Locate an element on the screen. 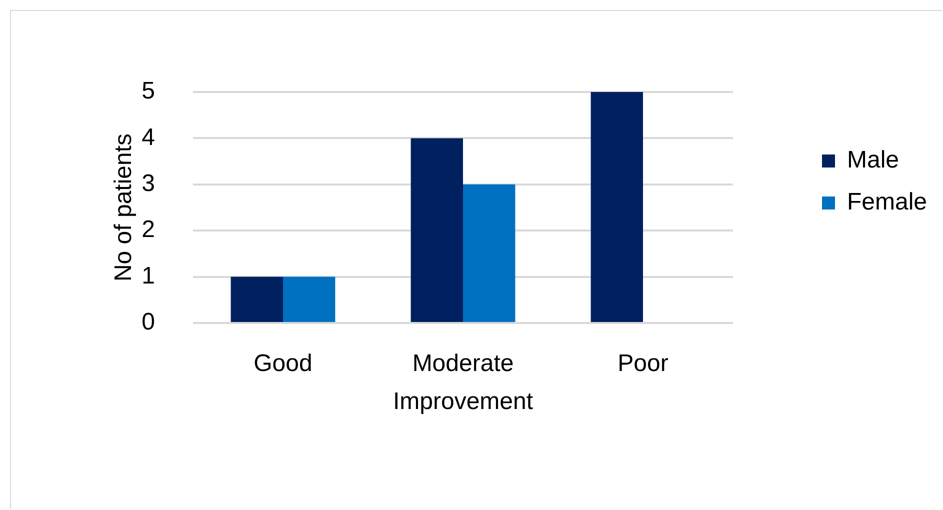  legend-label: Female is located at coordinates (887, 202).